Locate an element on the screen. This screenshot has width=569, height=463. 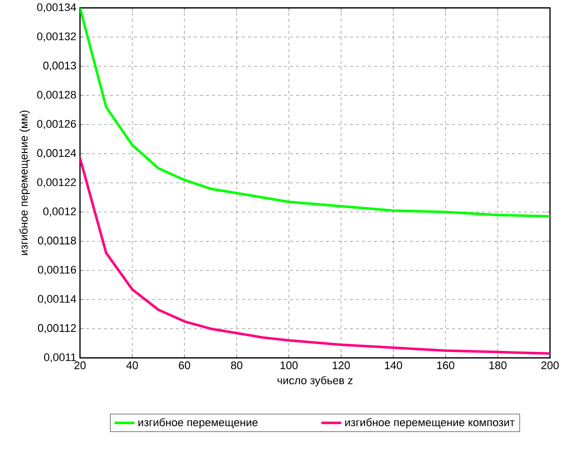
x-tick-label: 100 is located at coordinates (289, 365).